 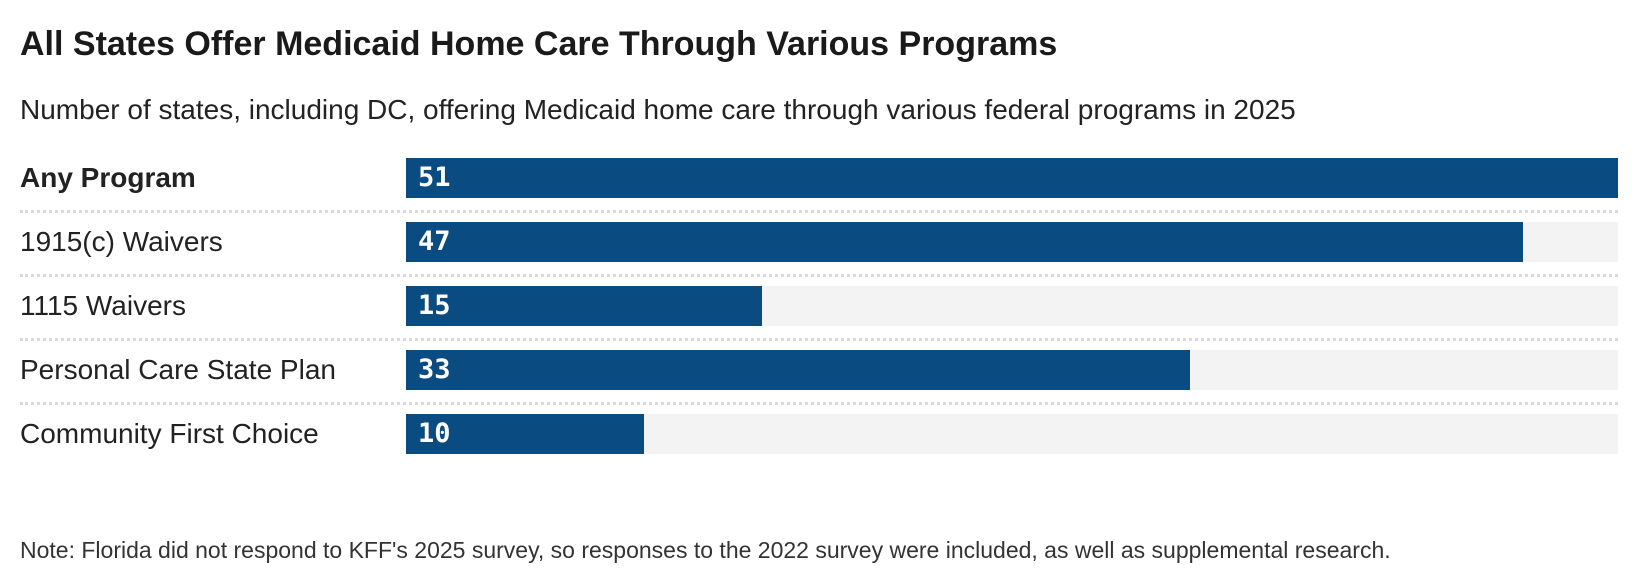 What do you see at coordinates (434, 241) in the screenshot?
I see `bar-value-label: 47` at bounding box center [434, 241].